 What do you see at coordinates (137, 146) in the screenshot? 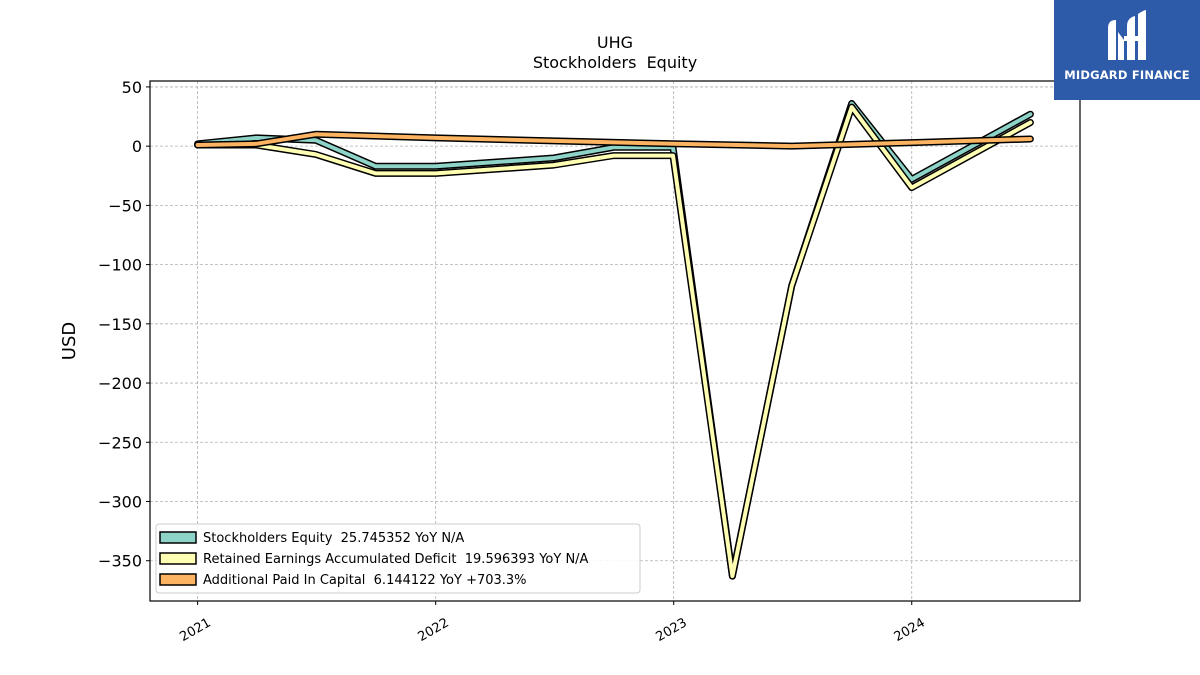
I see `y-tick-label: 0` at bounding box center [137, 146].